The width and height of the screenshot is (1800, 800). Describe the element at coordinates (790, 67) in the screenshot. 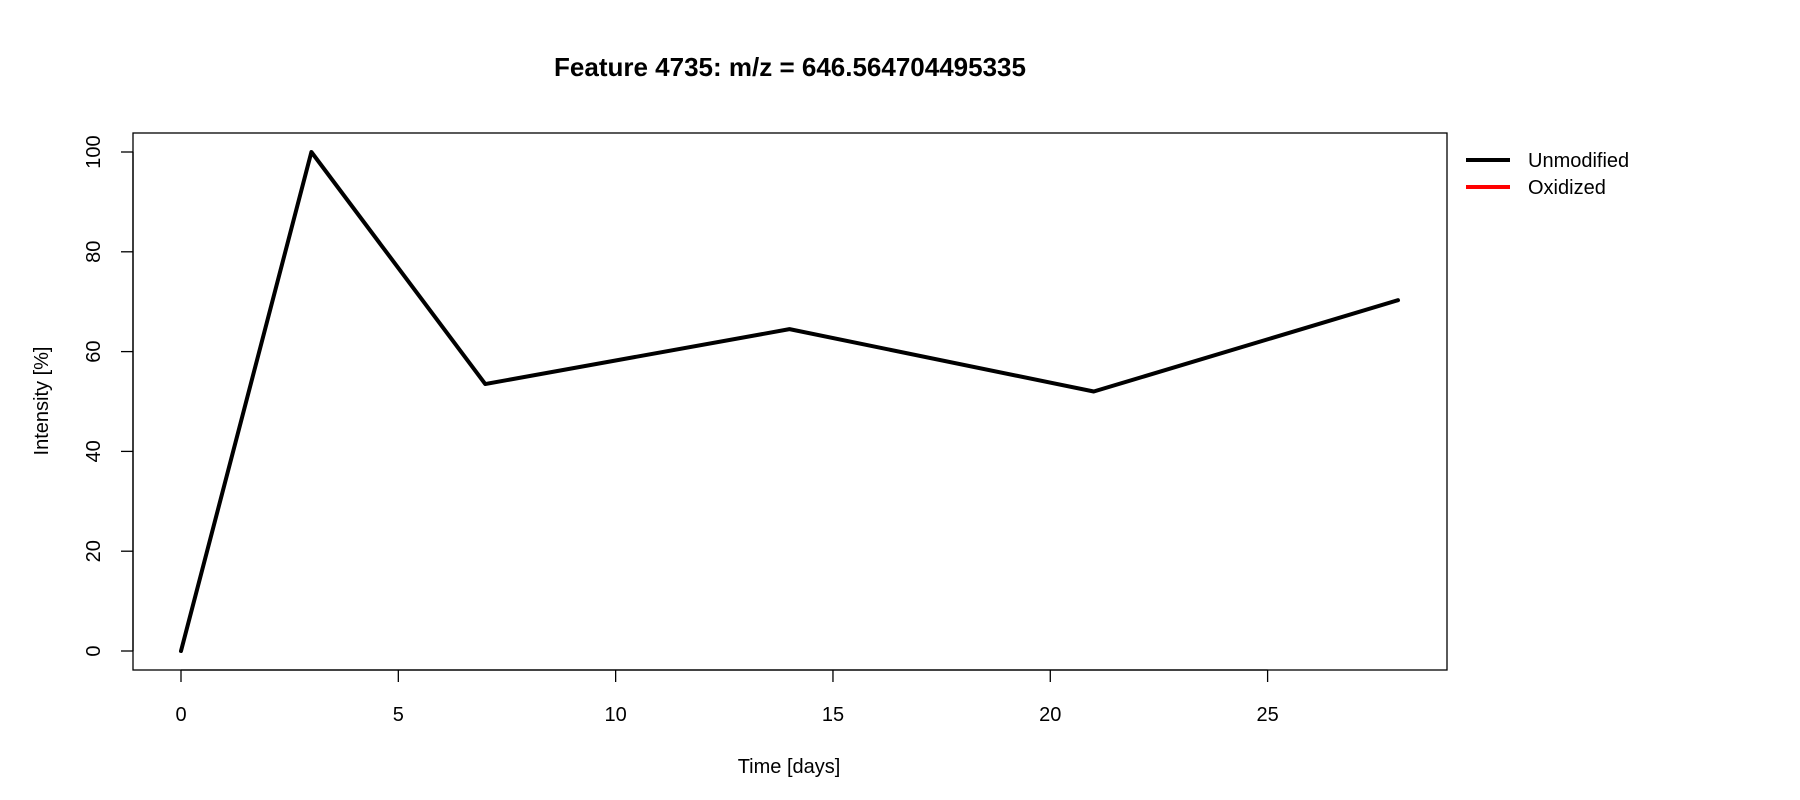

I see `chart-title: Feature 4735: m/z = 646.564704495335` at that location.